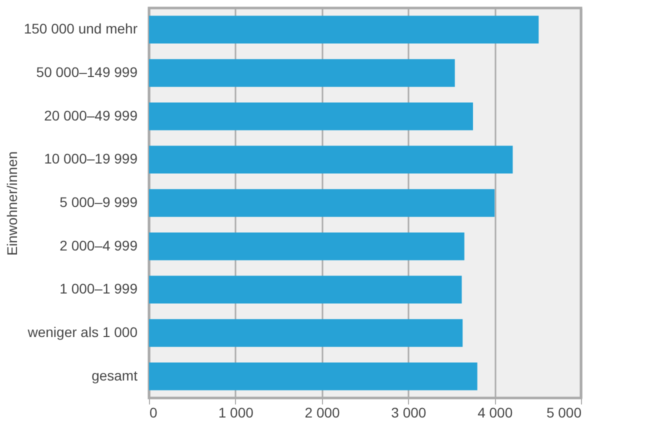 Image resolution: width=668 pixels, height=435 pixels. Describe the element at coordinates (12, 203) in the screenshot. I see `y-axis-title: Einwohner/innen` at that location.